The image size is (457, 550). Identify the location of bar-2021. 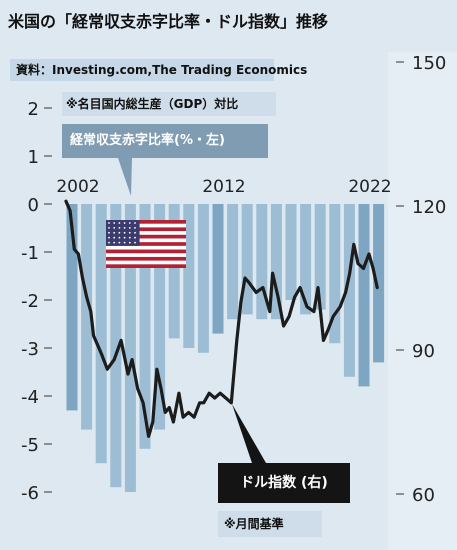
(349, 290).